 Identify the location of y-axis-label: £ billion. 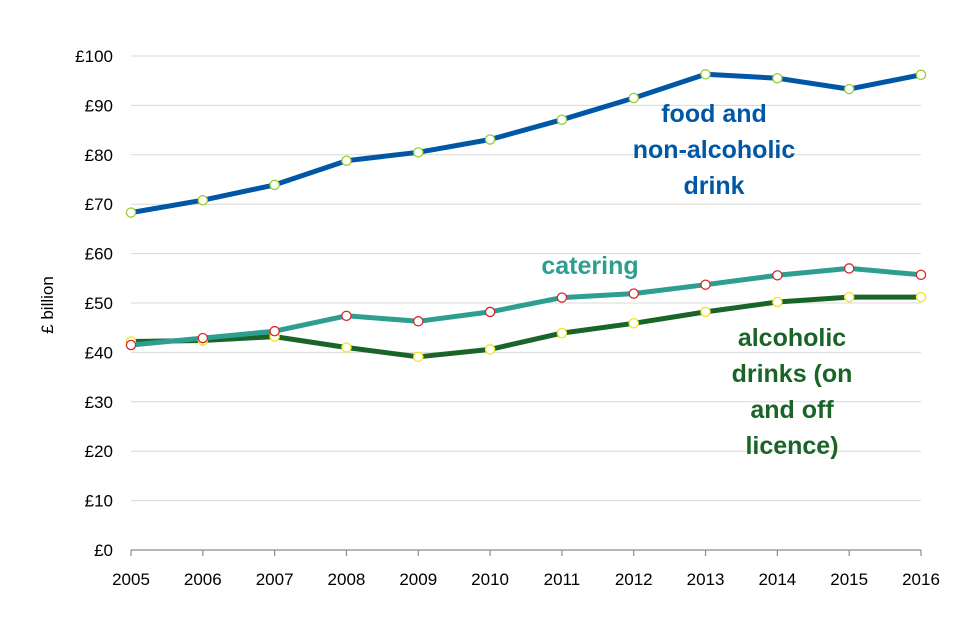
(47, 305).